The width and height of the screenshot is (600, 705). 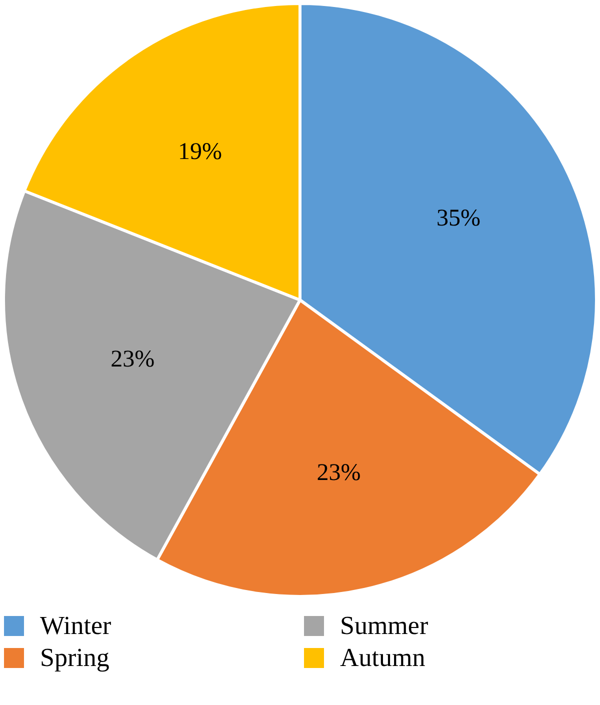 I want to click on data-label: 19%, so click(x=200, y=152).